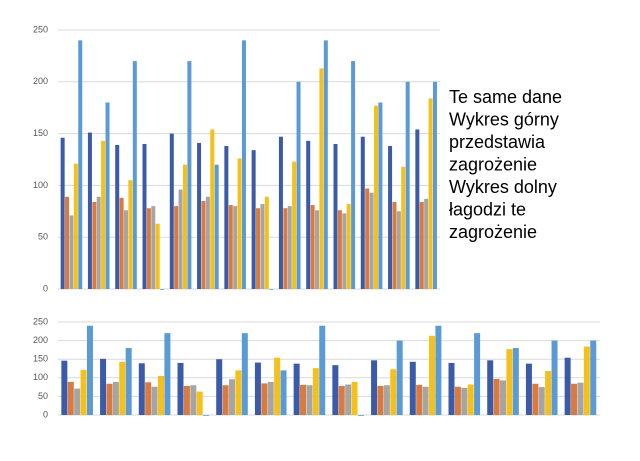  Describe the element at coordinates (503, 187) in the screenshot. I see `side-text: Wykres dolny` at that location.